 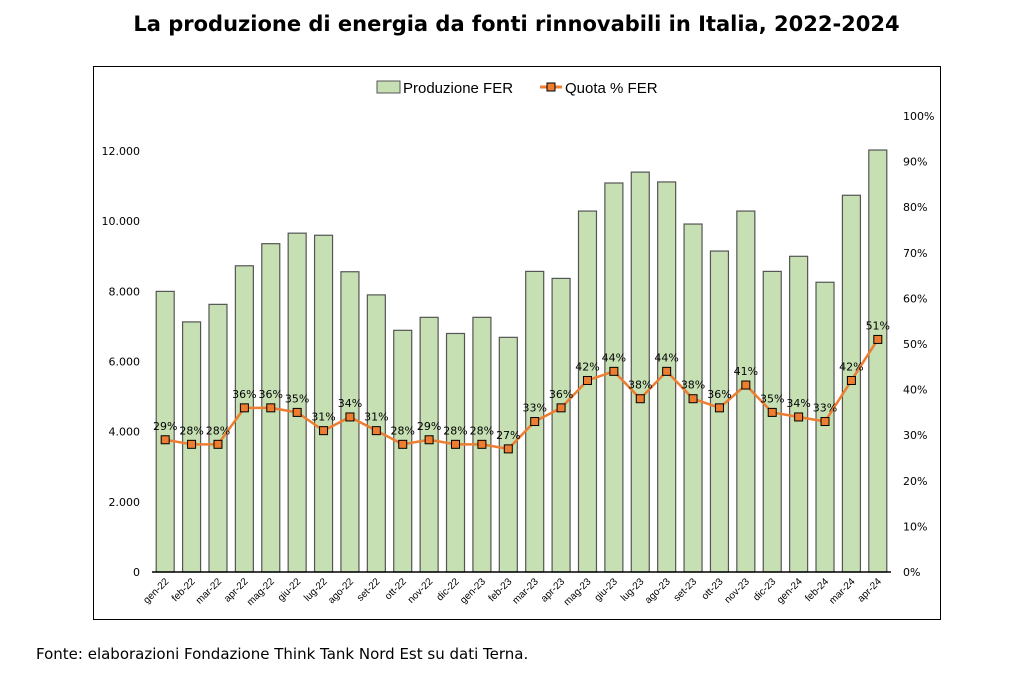 I want to click on left-axis-tick-label: 8.000, so click(x=125, y=291).